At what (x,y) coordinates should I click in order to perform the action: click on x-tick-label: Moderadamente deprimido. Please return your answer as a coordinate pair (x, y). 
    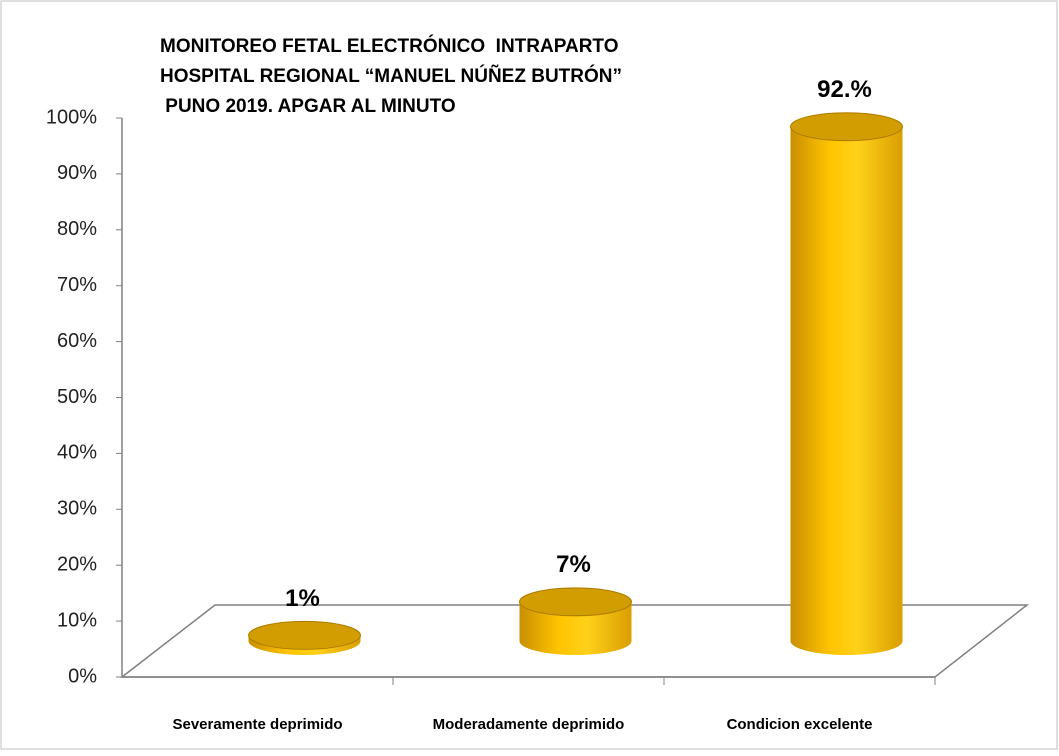
    Looking at the image, I should click on (529, 724).